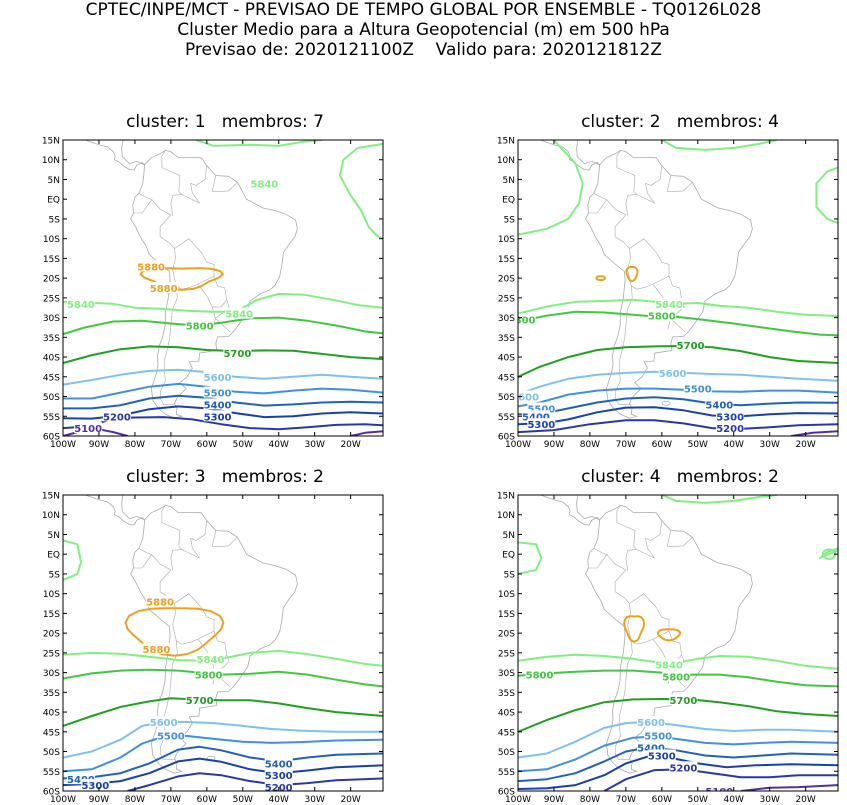  Describe the element at coordinates (218, 378) in the screenshot. I see `contour-label: 5600` at that location.